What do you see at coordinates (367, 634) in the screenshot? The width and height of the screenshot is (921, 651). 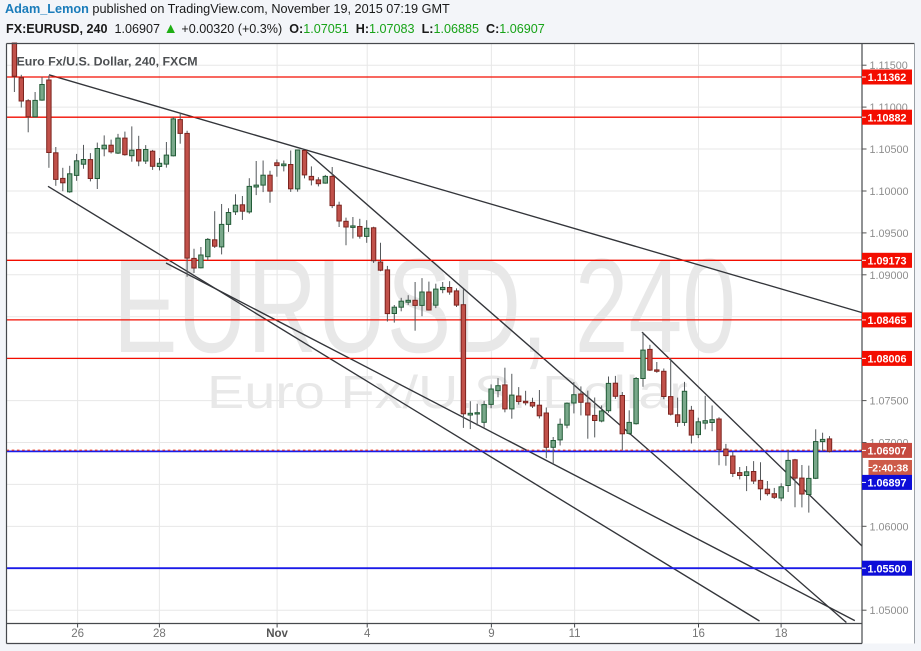 I see `svg-text: 4` at bounding box center [367, 634].